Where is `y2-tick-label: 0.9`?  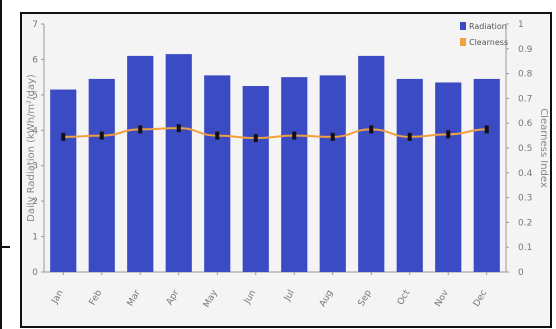 y2-tick-label: 0.9 is located at coordinates (525, 50).